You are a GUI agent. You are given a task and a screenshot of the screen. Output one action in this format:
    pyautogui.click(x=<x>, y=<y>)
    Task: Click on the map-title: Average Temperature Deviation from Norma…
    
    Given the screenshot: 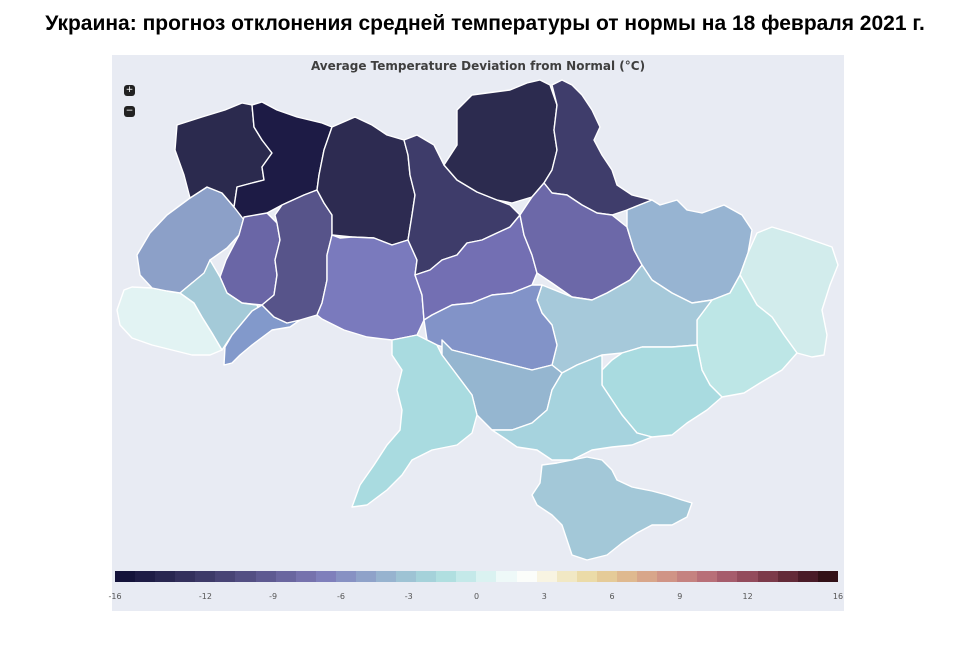 What is the action you would take?
    pyautogui.click(x=478, y=66)
    